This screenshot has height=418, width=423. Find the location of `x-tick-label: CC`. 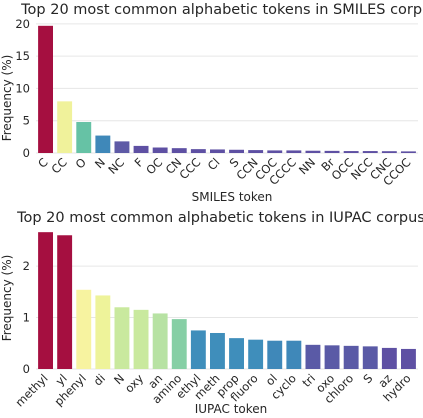

x-tick-label: CC is located at coordinates (59, 165).